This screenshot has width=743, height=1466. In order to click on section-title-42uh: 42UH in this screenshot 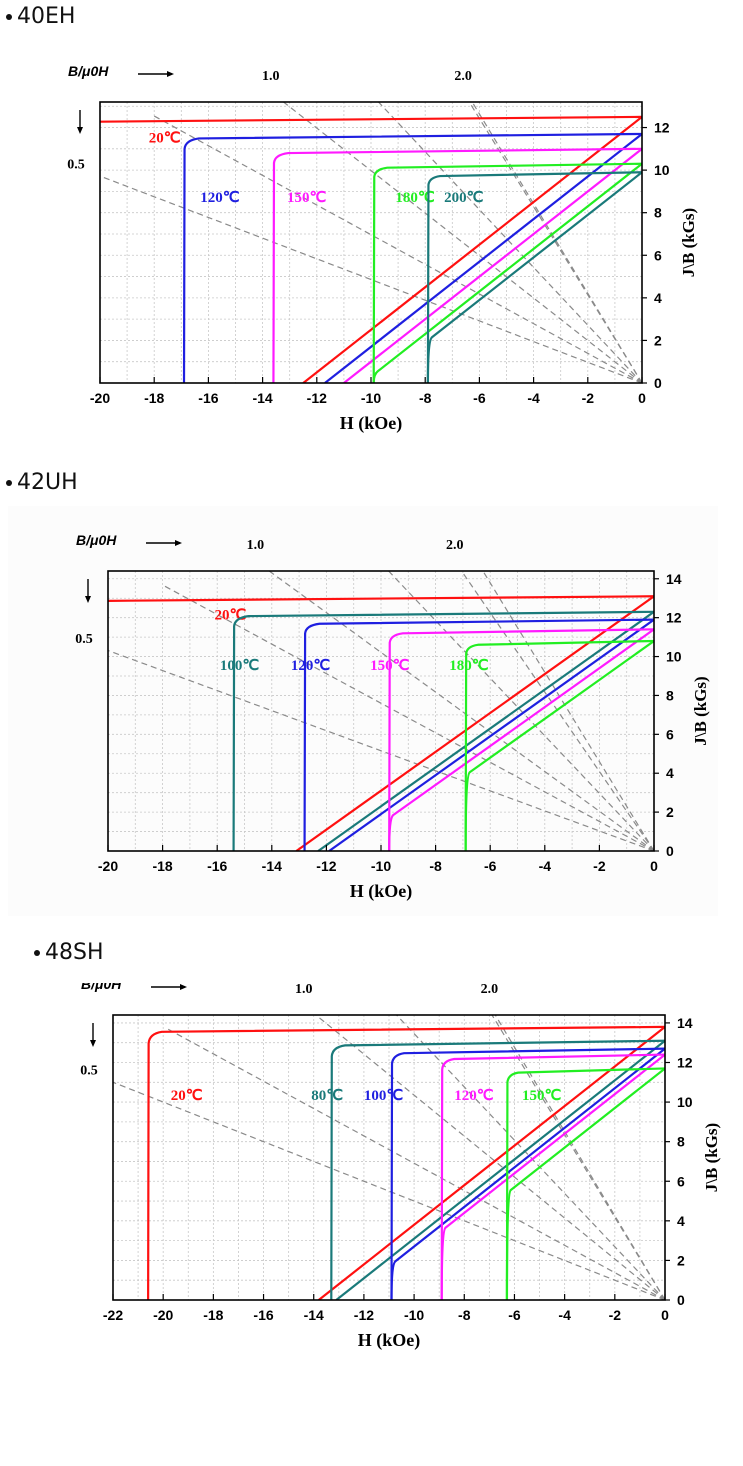, I will do `click(42, 482)`.